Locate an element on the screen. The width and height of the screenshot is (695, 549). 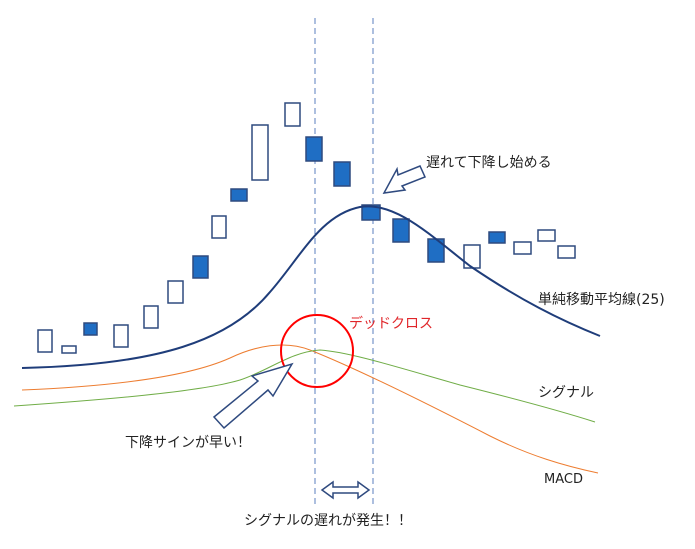
macd-label: MACD is located at coordinates (563, 479).